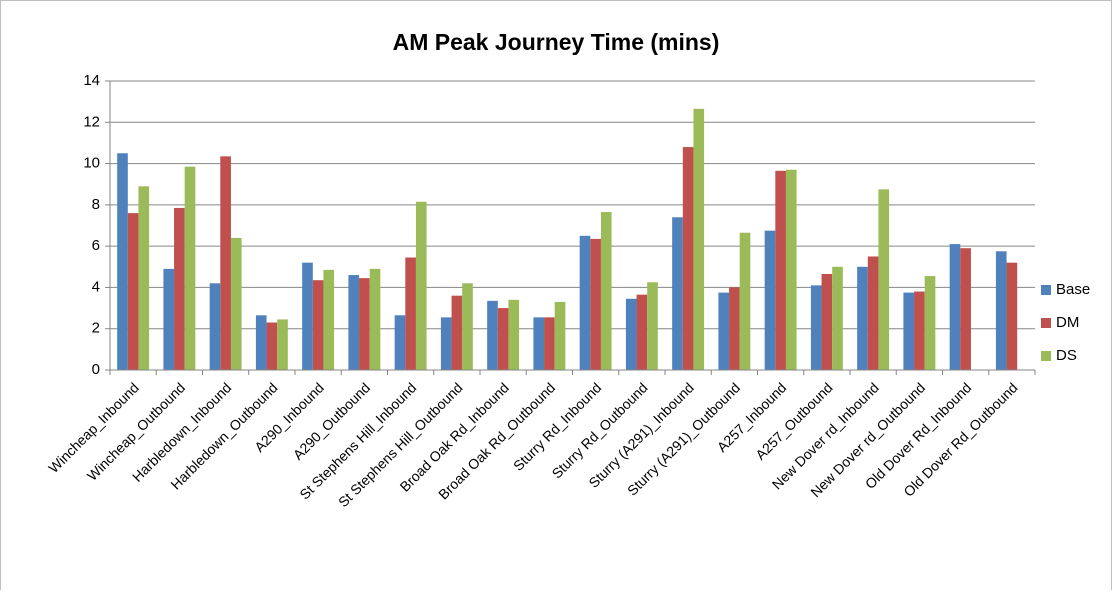  What do you see at coordinates (1066, 355) in the screenshot?
I see `legend-label: DS` at bounding box center [1066, 355].